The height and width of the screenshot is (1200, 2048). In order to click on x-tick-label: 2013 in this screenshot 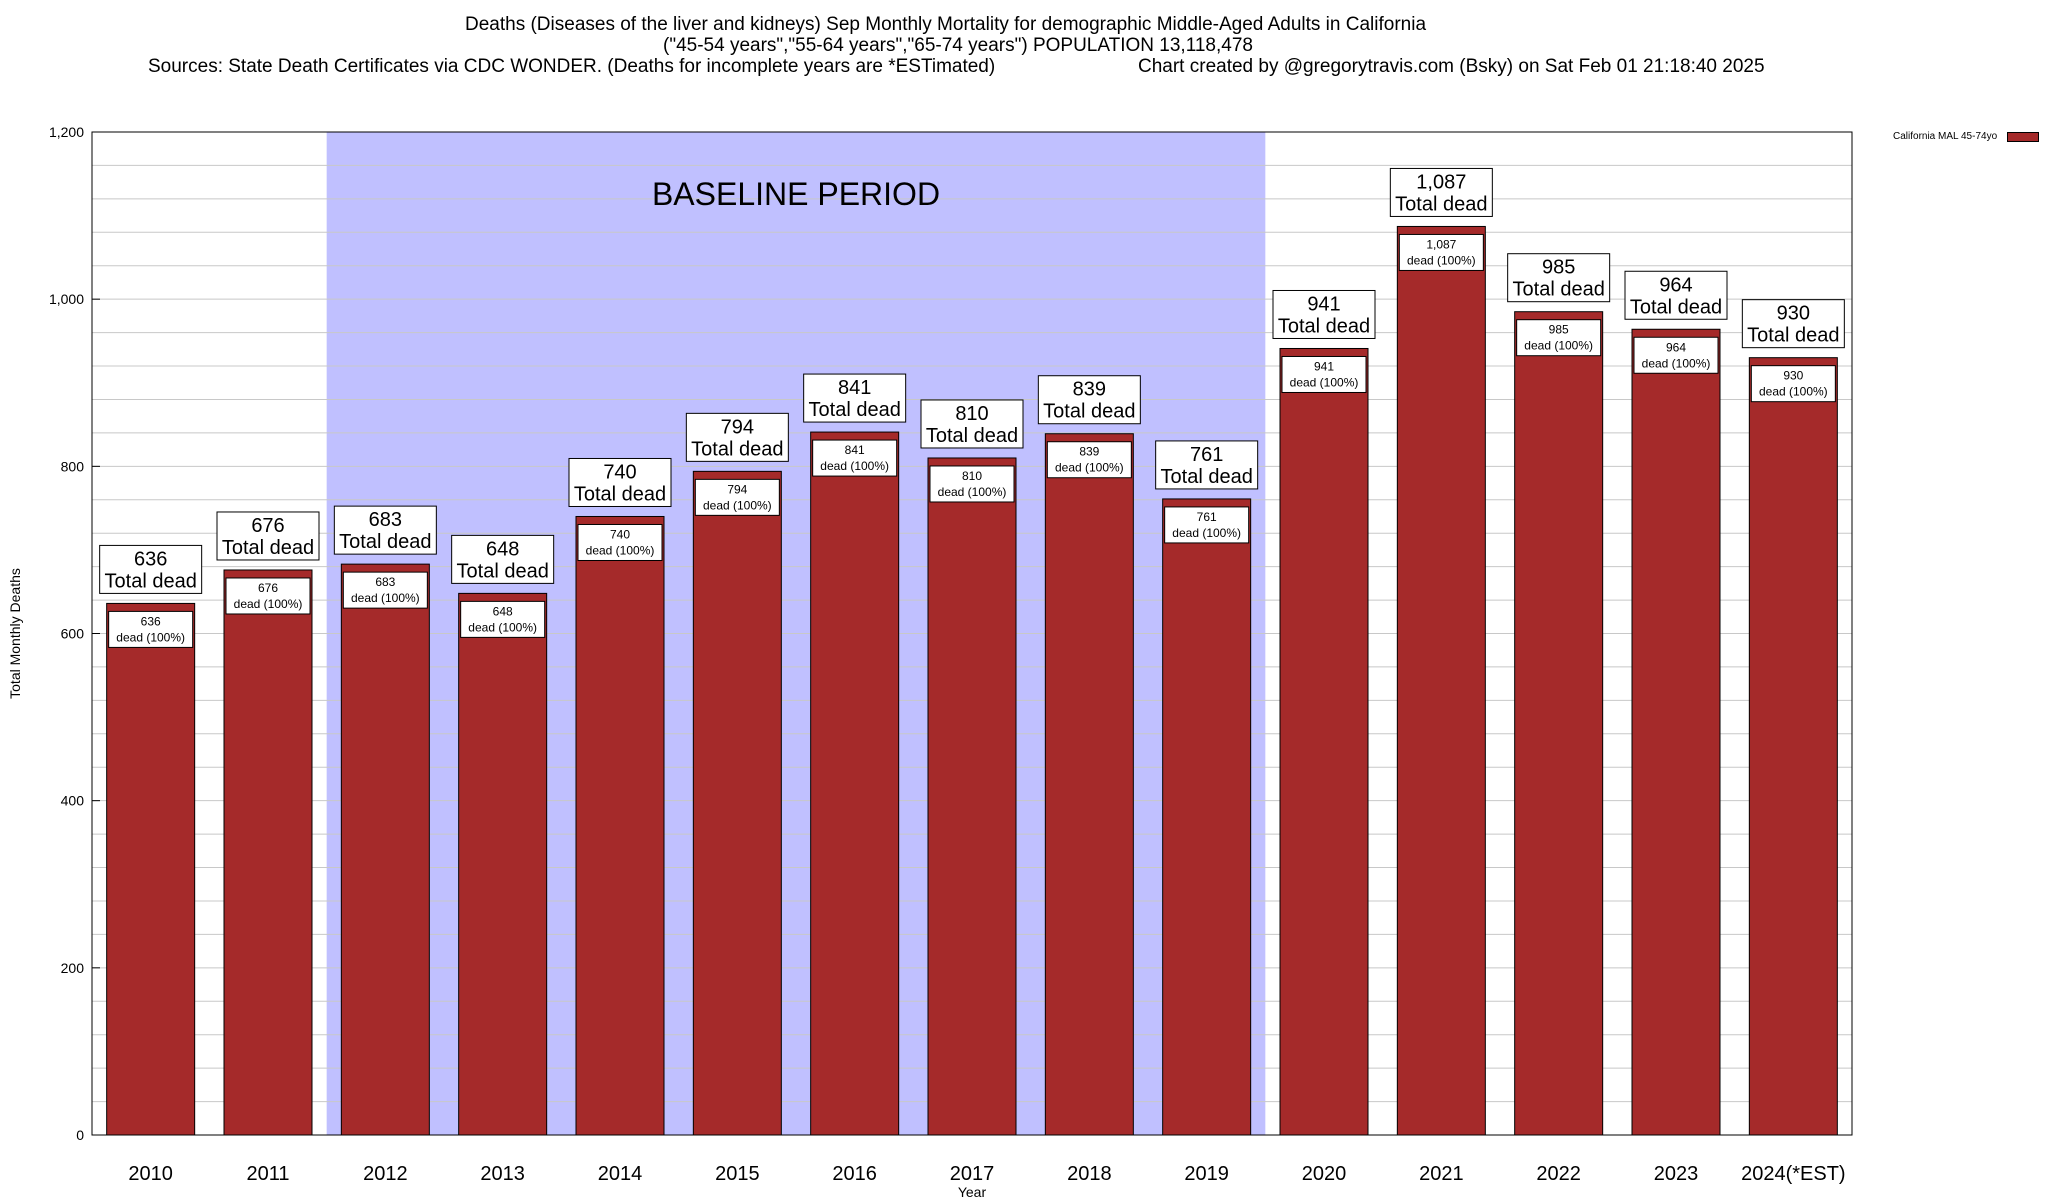, I will do `click(502, 1174)`.